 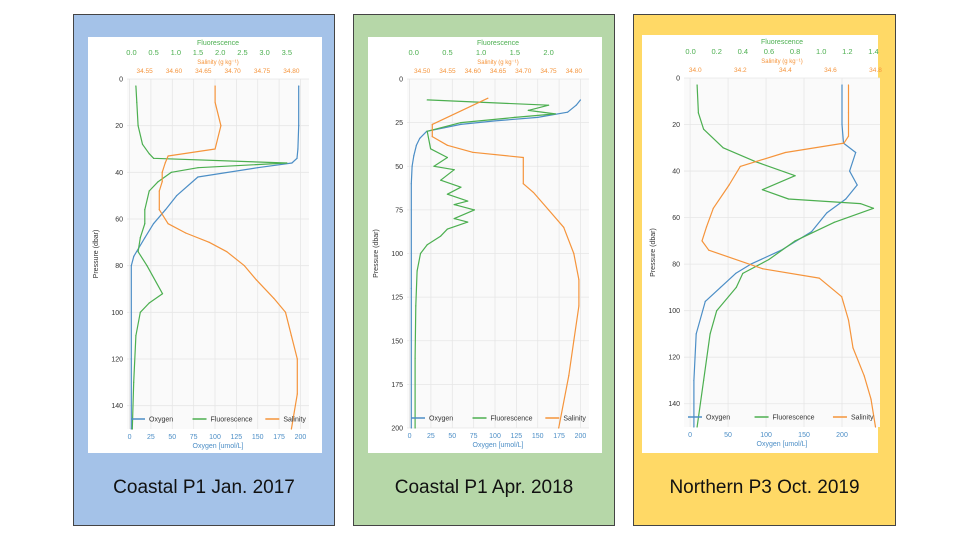 What do you see at coordinates (782, 62) in the screenshot?
I see `salinity-axis-label: Salinity (g kg⁻¹)` at bounding box center [782, 62].